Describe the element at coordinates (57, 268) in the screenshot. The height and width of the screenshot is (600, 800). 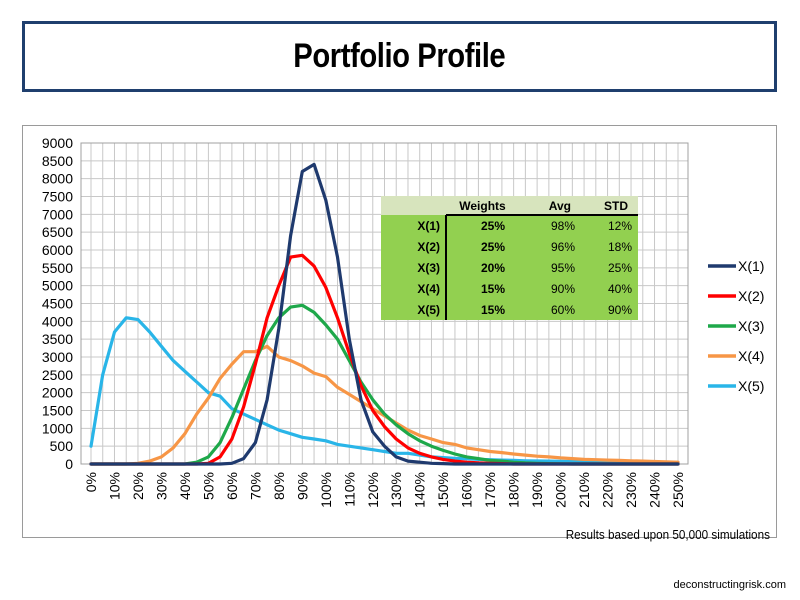
I see `y-tick-label: 5500` at that location.